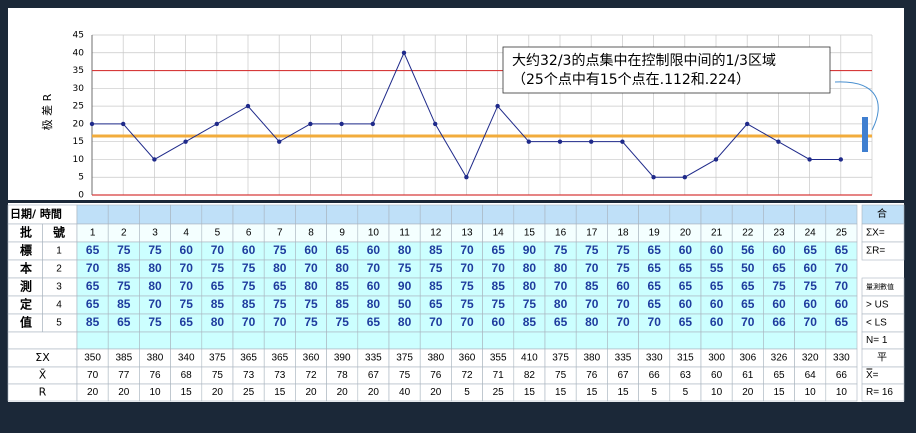 The height and width of the screenshot is (433, 916). What do you see at coordinates (748, 233) in the screenshot?
I see `column-number: 22` at bounding box center [748, 233].